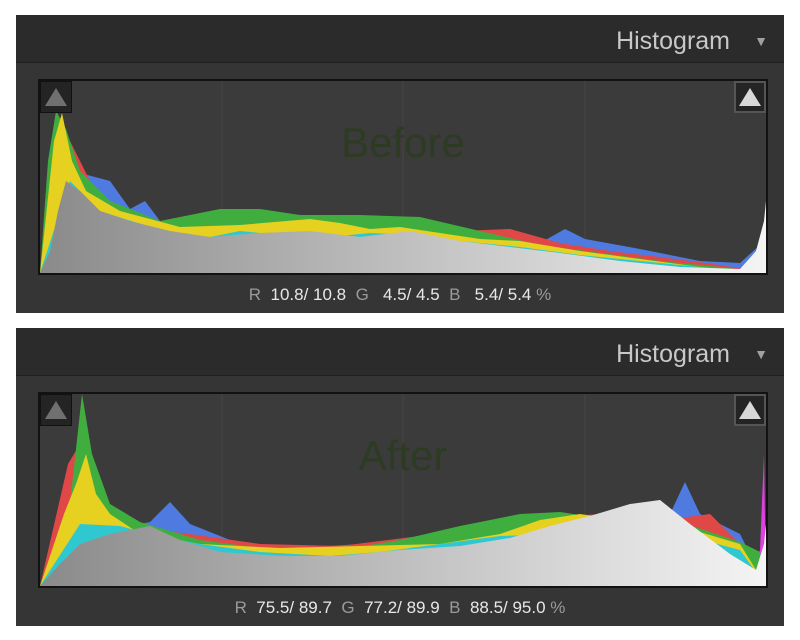 This screenshot has height=640, width=800. I want to click on green-value: 4.5/ 4.5, so click(411, 294).